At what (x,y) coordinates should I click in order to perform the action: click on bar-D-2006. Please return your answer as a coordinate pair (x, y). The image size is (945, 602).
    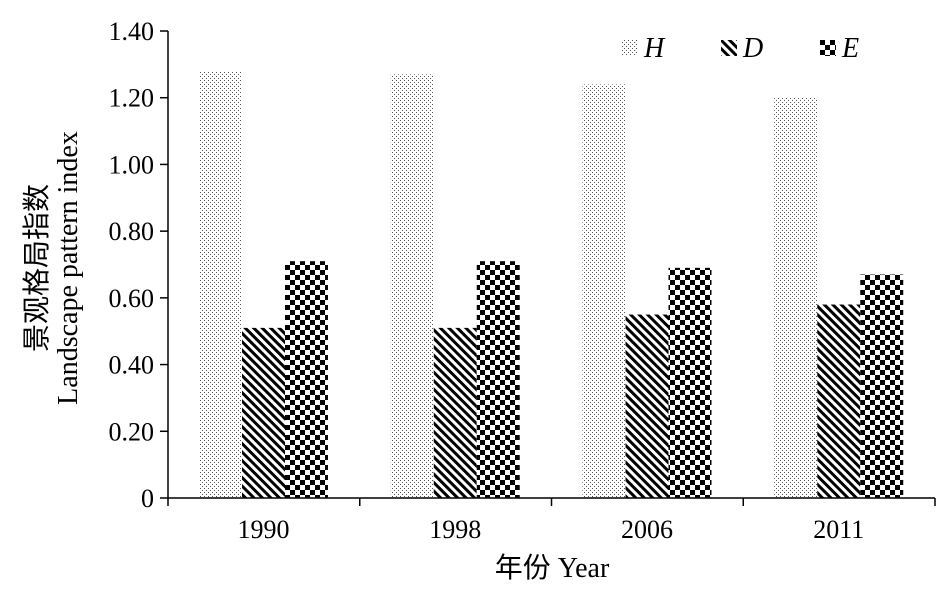
    Looking at the image, I should click on (647, 406).